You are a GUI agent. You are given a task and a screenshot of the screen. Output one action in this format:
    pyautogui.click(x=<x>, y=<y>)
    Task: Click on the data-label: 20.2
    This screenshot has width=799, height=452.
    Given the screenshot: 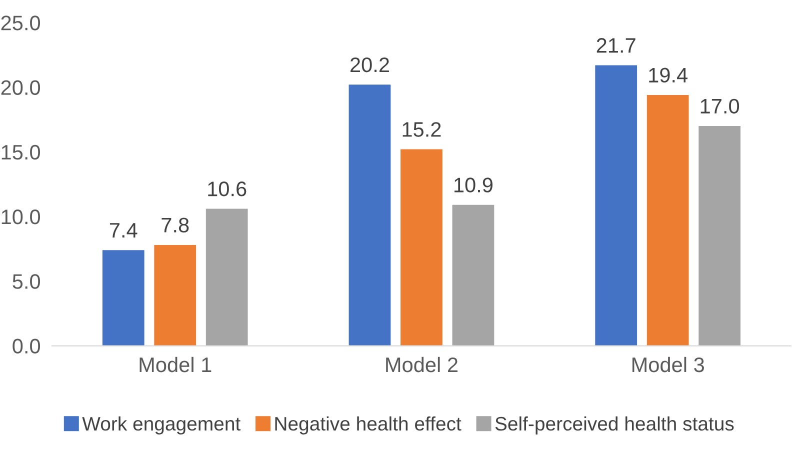 What is the action you would take?
    pyautogui.click(x=369, y=64)
    